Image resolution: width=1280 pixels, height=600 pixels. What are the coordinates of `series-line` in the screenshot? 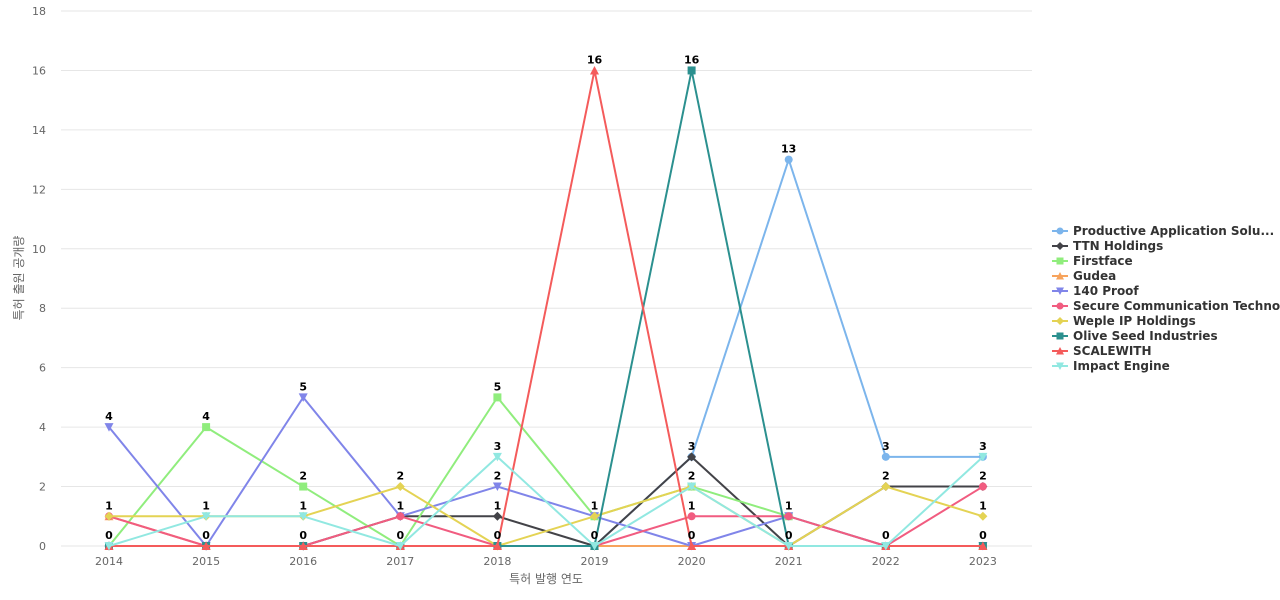 It's located at (546, 501).